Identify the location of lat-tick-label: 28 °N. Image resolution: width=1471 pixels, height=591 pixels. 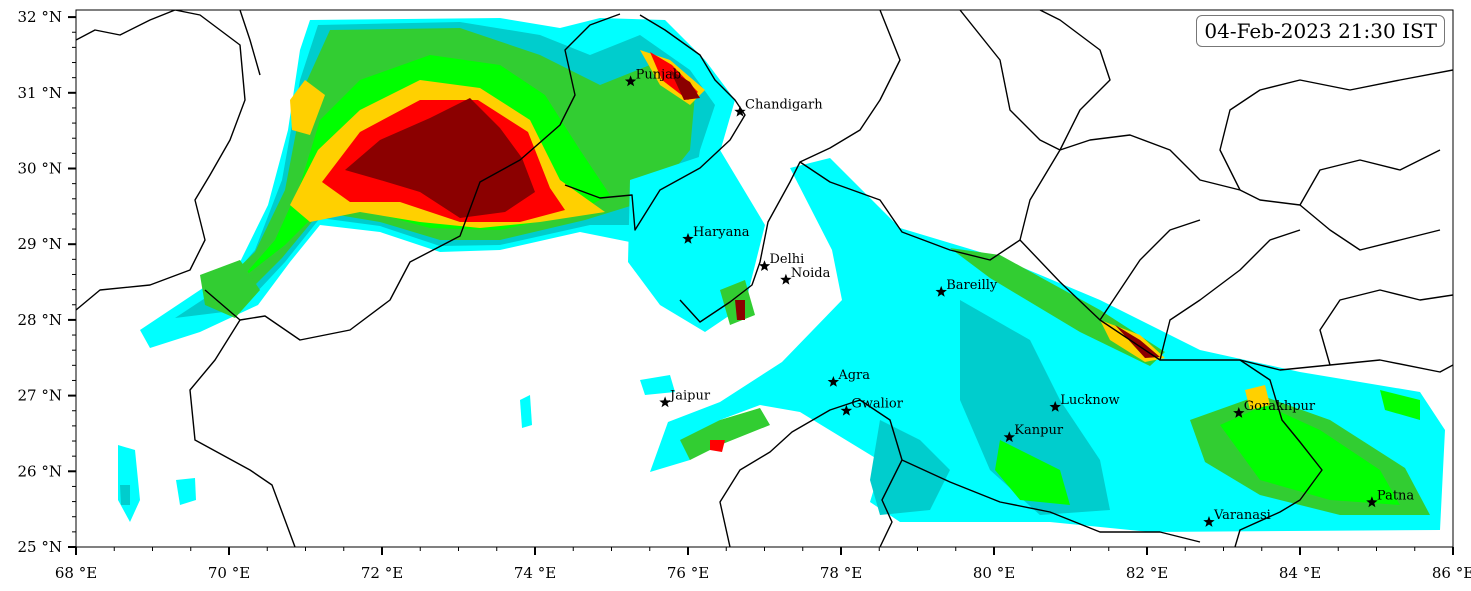
(40, 320).